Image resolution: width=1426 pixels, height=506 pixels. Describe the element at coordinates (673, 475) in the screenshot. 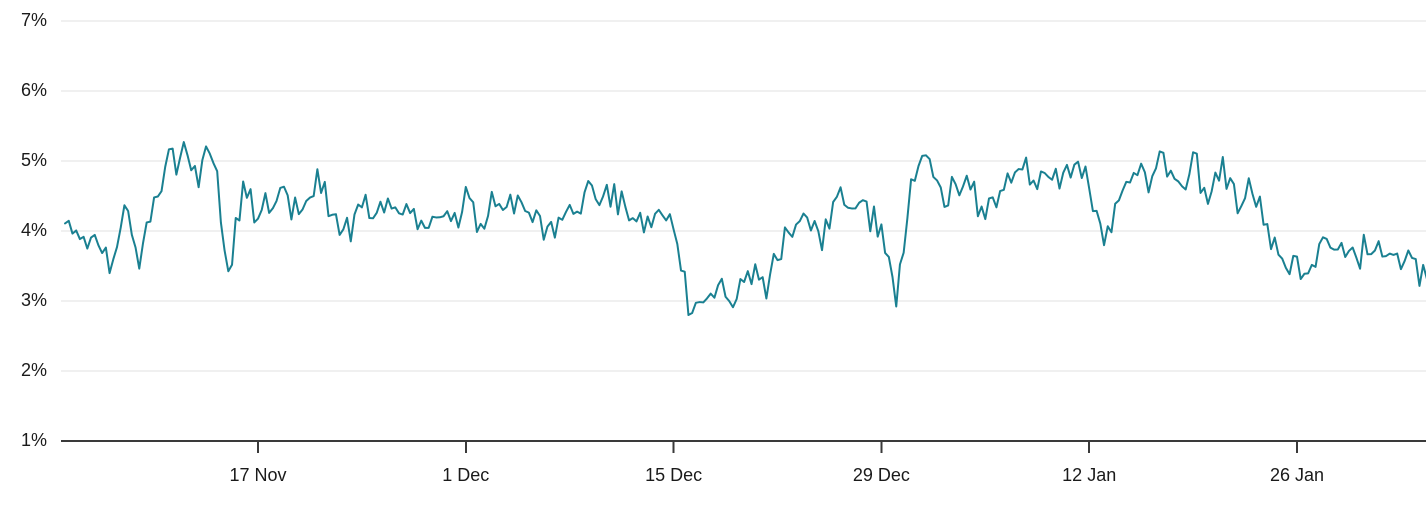

I see `x-axis-tick-label: 15 Dec` at that location.